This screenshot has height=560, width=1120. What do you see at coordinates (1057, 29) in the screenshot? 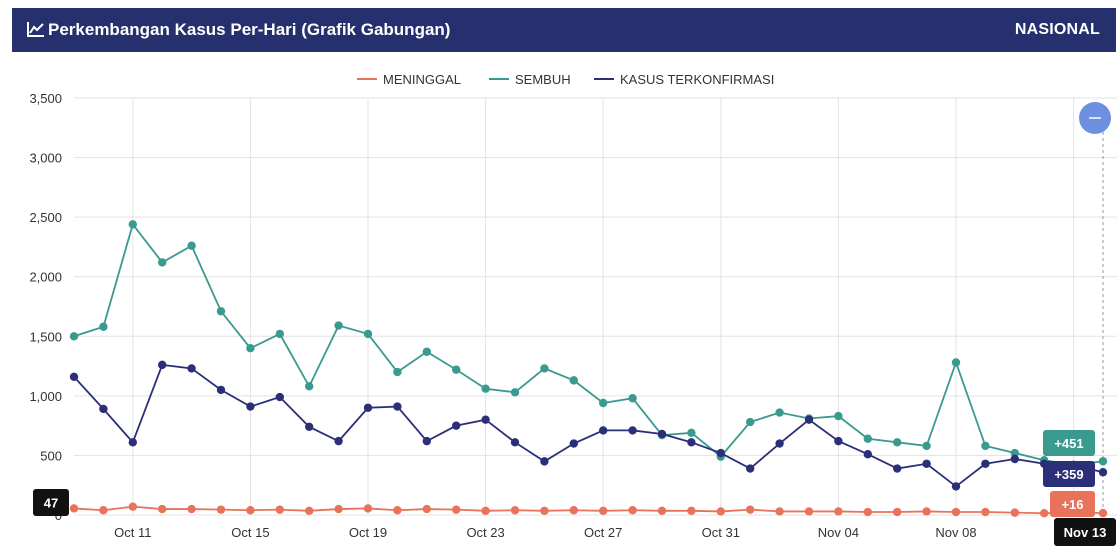
I see `region-label: NASIONAL` at bounding box center [1057, 29].